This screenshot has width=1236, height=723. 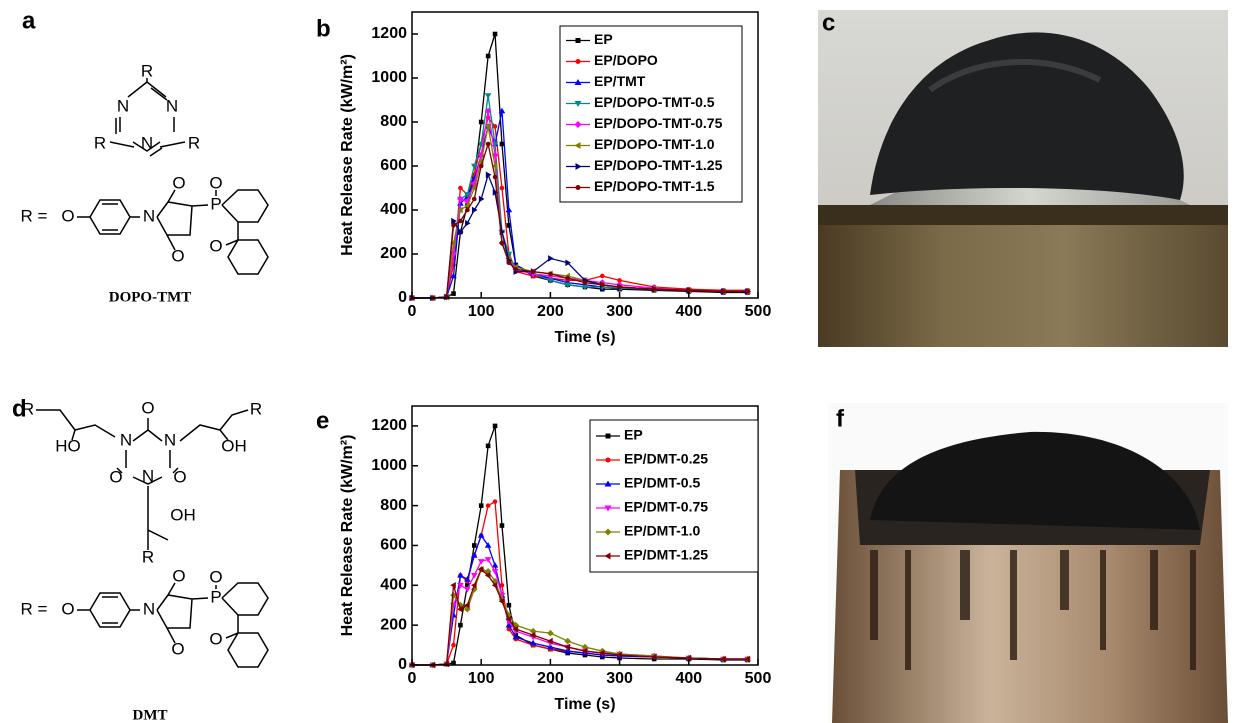 What do you see at coordinates (758, 678) in the screenshot?
I see `x-tick-label: 500` at bounding box center [758, 678].